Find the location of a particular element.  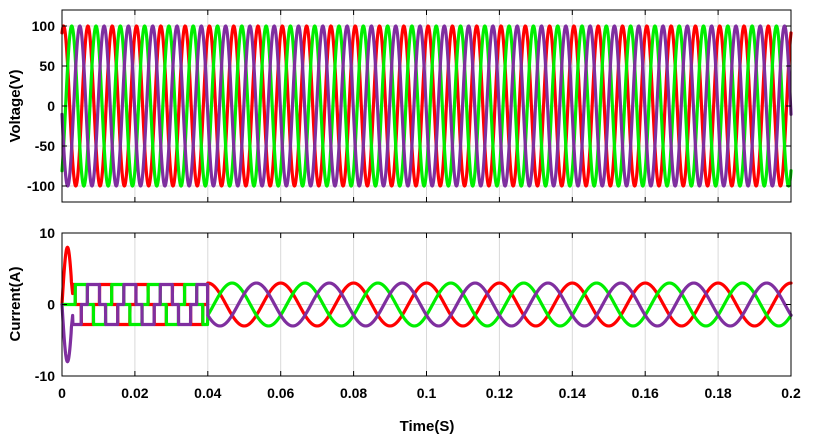

current-y-tick-labels: -10 0 10 is located at coordinates (45, 304).